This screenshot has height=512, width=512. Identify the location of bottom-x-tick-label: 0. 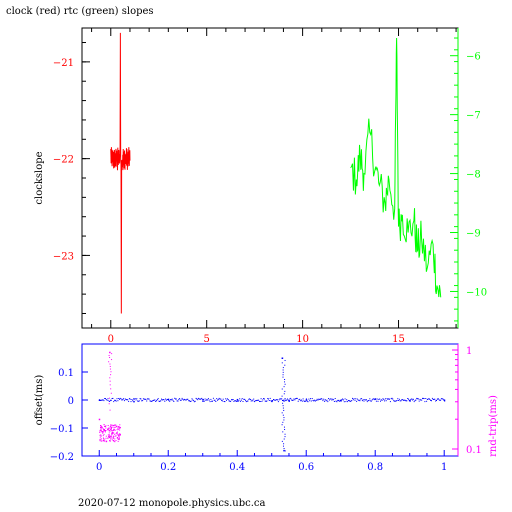
(99, 467).